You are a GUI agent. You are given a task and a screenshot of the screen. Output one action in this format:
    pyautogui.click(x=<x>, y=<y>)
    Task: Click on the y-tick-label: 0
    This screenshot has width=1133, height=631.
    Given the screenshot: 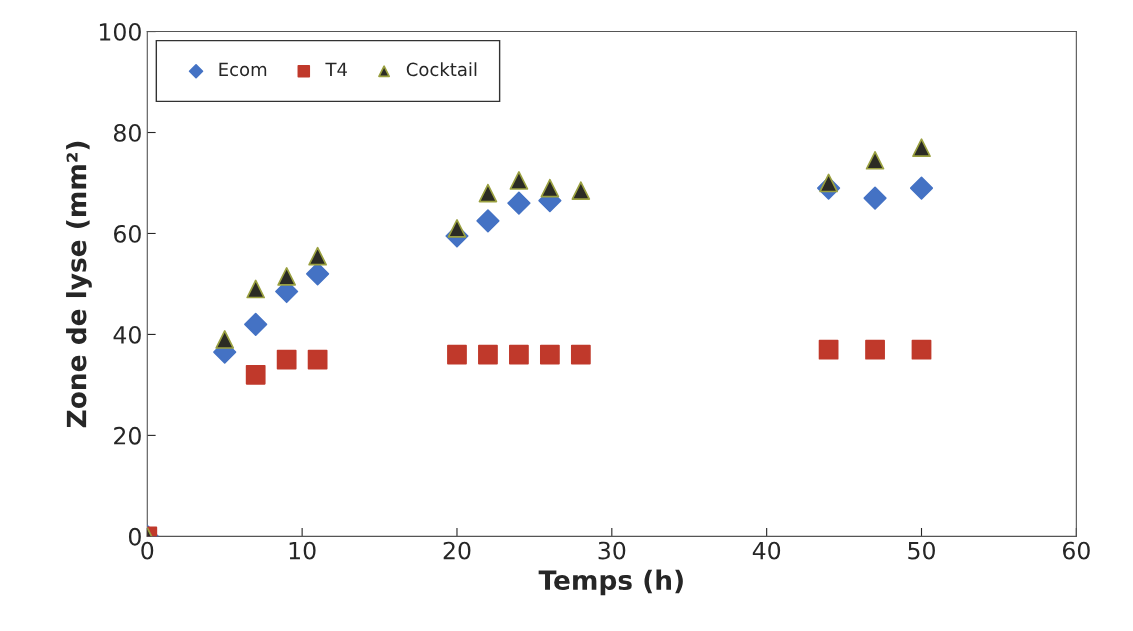 What is the action you would take?
    pyautogui.click(x=134, y=536)
    